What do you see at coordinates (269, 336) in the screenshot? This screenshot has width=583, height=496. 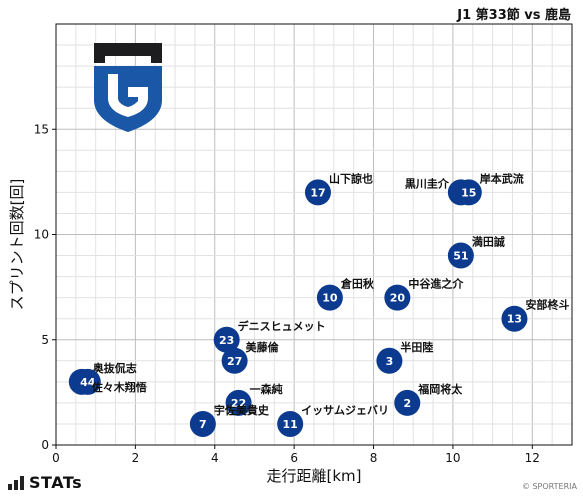 I see `player-point: 23 デニスヒュメット` at bounding box center [269, 336].